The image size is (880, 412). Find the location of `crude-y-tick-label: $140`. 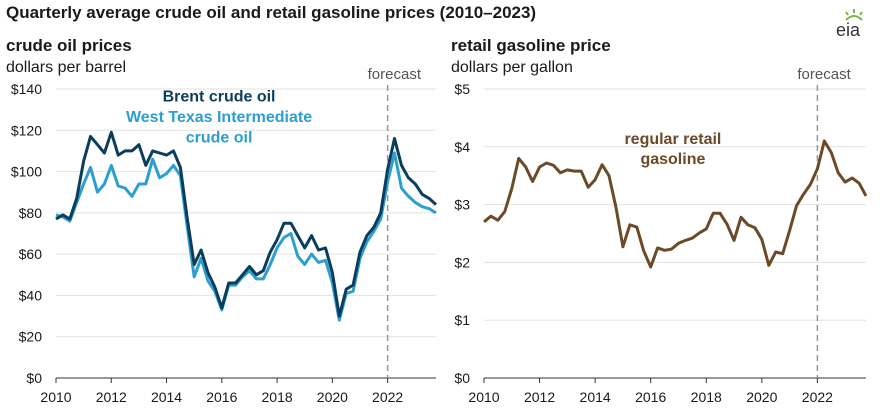

crude-y-tick-label: $140 is located at coordinates (26, 89).